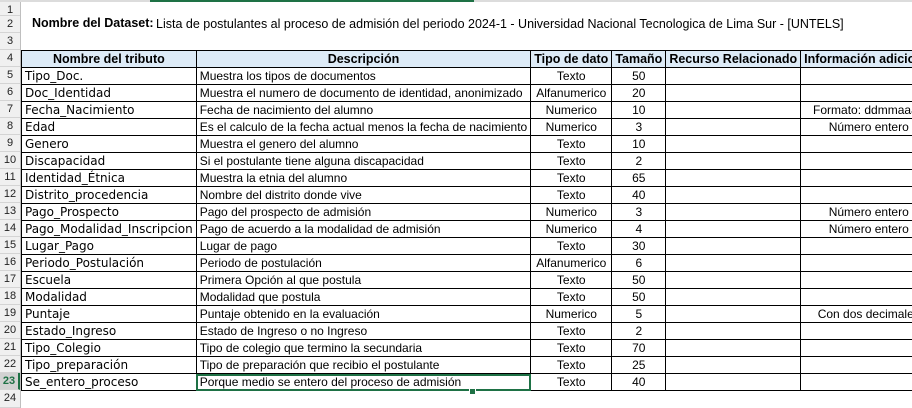 The width and height of the screenshot is (912, 408). What do you see at coordinates (639, 59) in the screenshot?
I see `header-size: Tamaño` at bounding box center [639, 59].